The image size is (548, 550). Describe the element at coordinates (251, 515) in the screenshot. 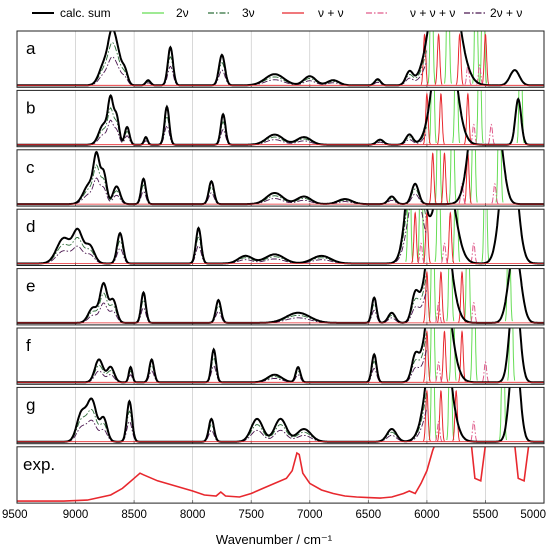

I see `x-tick-label: 7500` at that location.